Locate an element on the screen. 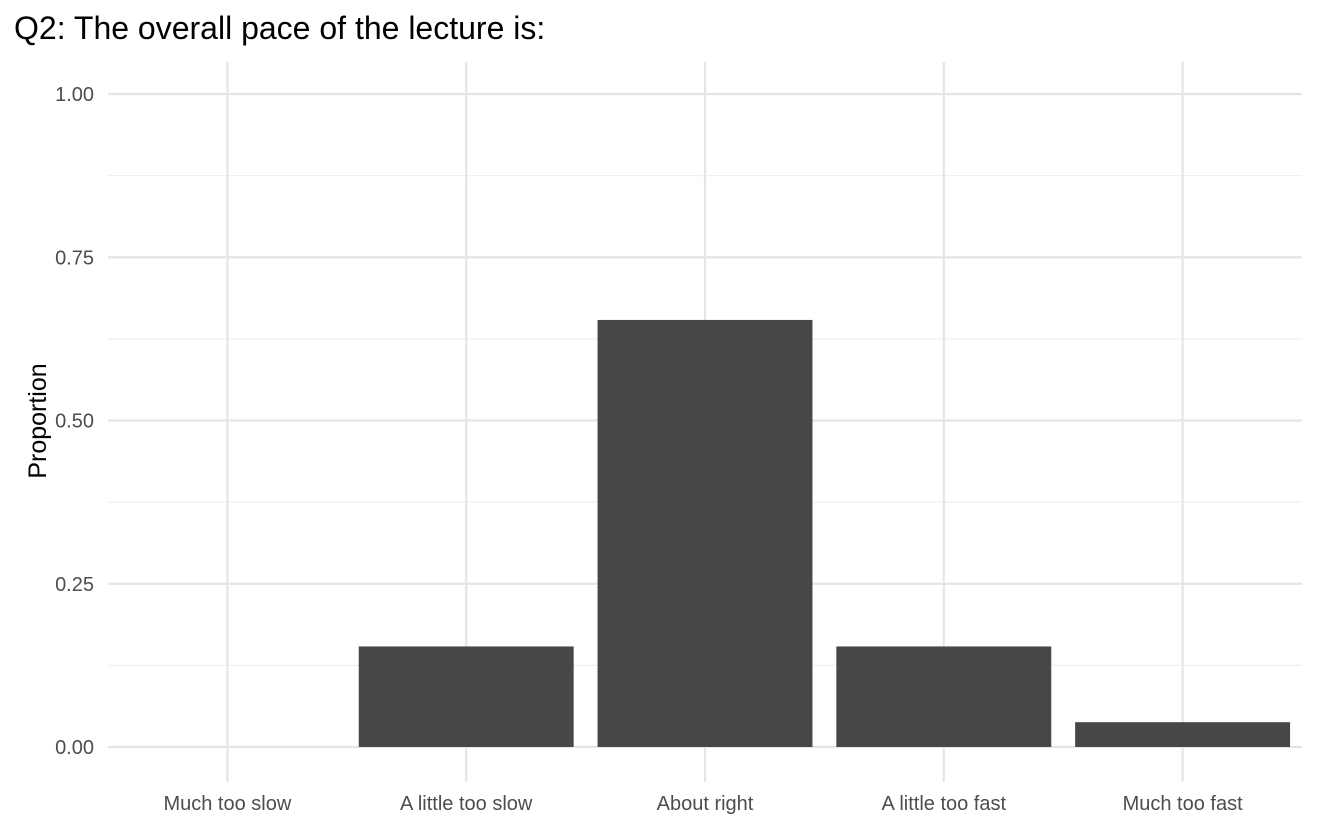 The width and height of the screenshot is (1344, 830). x-tick-label: A little too slow is located at coordinates (466, 804).